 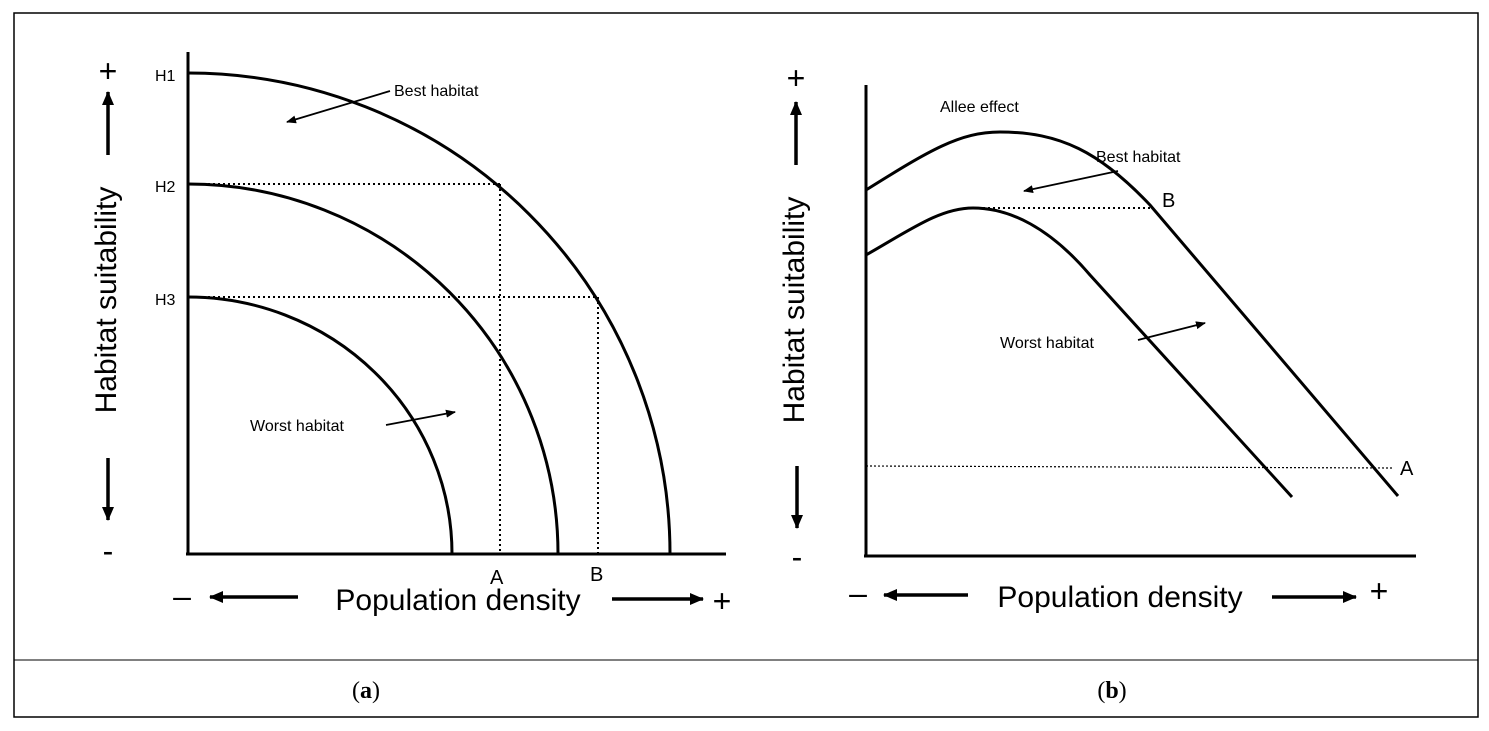 I want to click on panel-b-guide-a, so click(x=1129, y=467).